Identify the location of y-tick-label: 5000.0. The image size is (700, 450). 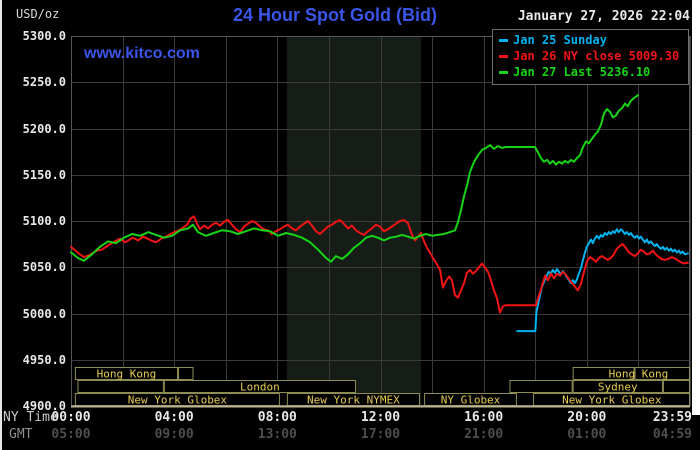
(44, 313).